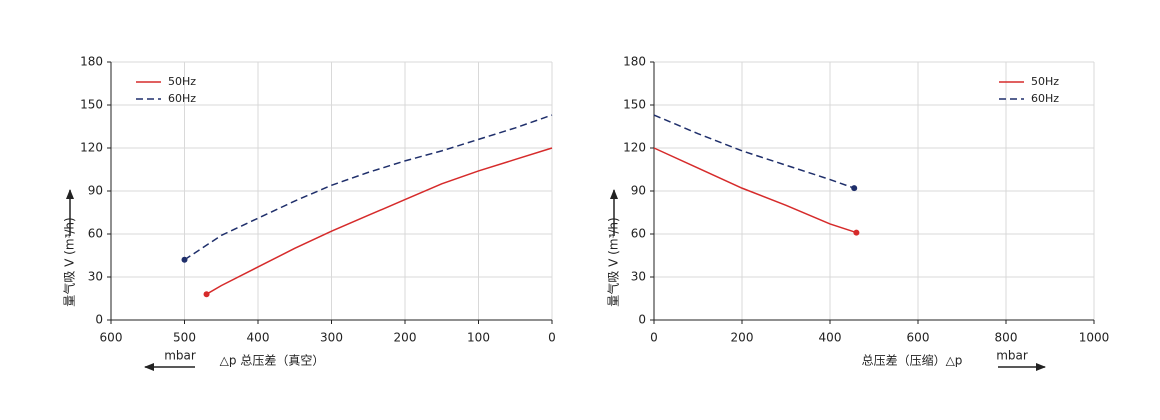 This screenshot has width=1160, height=420. What do you see at coordinates (1094, 338) in the screenshot?
I see `x-tick-label: 1000` at bounding box center [1094, 338].